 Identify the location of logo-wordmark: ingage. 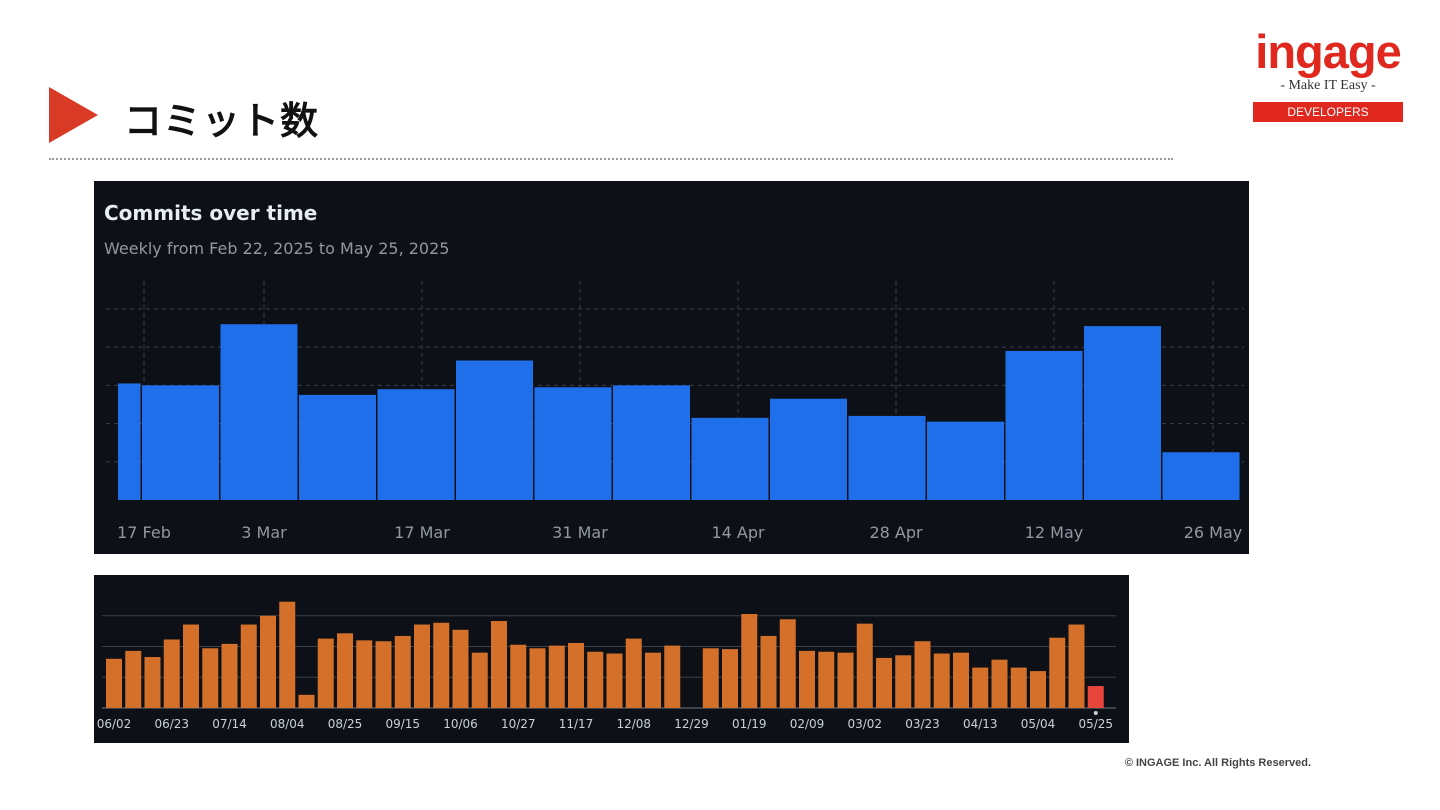
(1328, 51).